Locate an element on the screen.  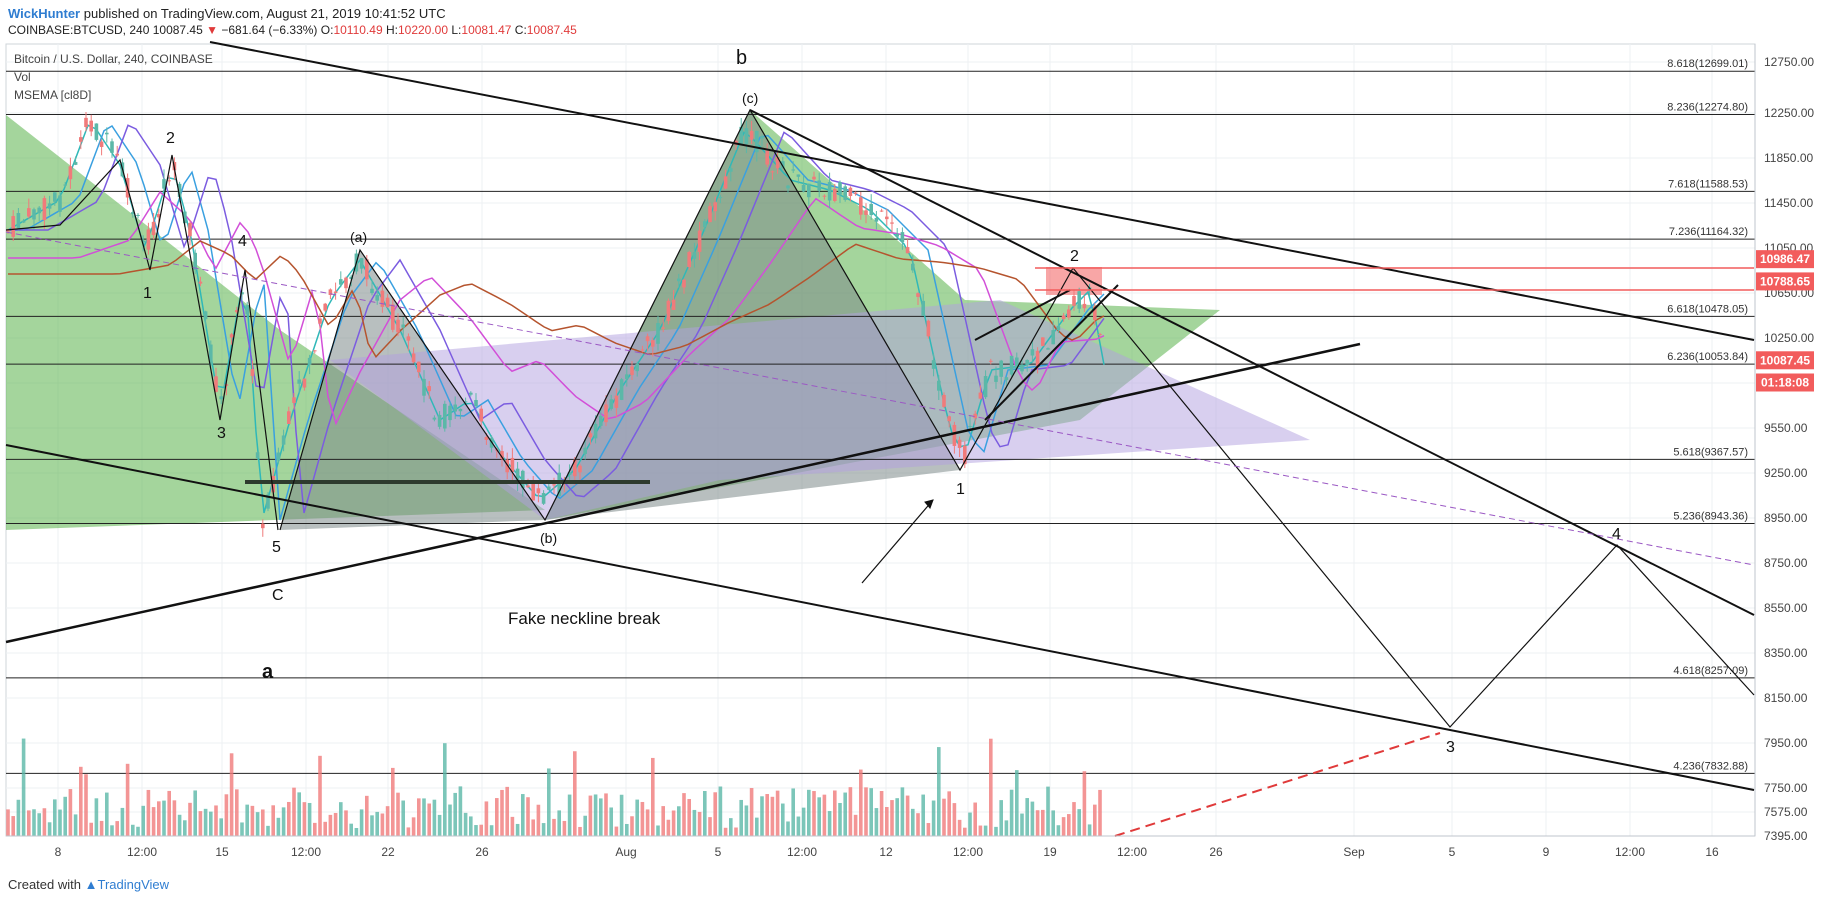
time-tick-label: Aug is located at coordinates (625, 852).